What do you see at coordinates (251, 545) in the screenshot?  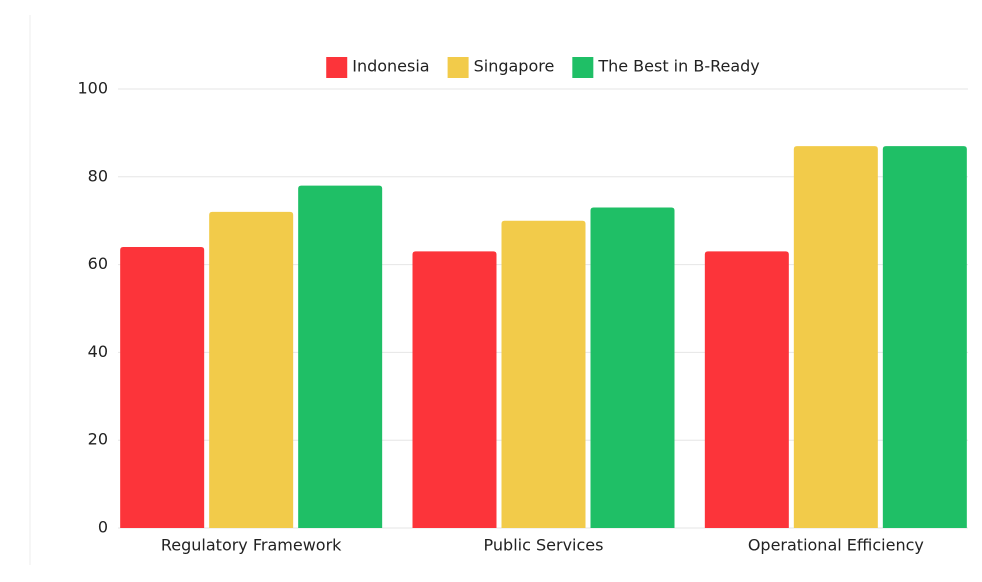 I see `x-tick-label: Regulatory Framework` at bounding box center [251, 545].